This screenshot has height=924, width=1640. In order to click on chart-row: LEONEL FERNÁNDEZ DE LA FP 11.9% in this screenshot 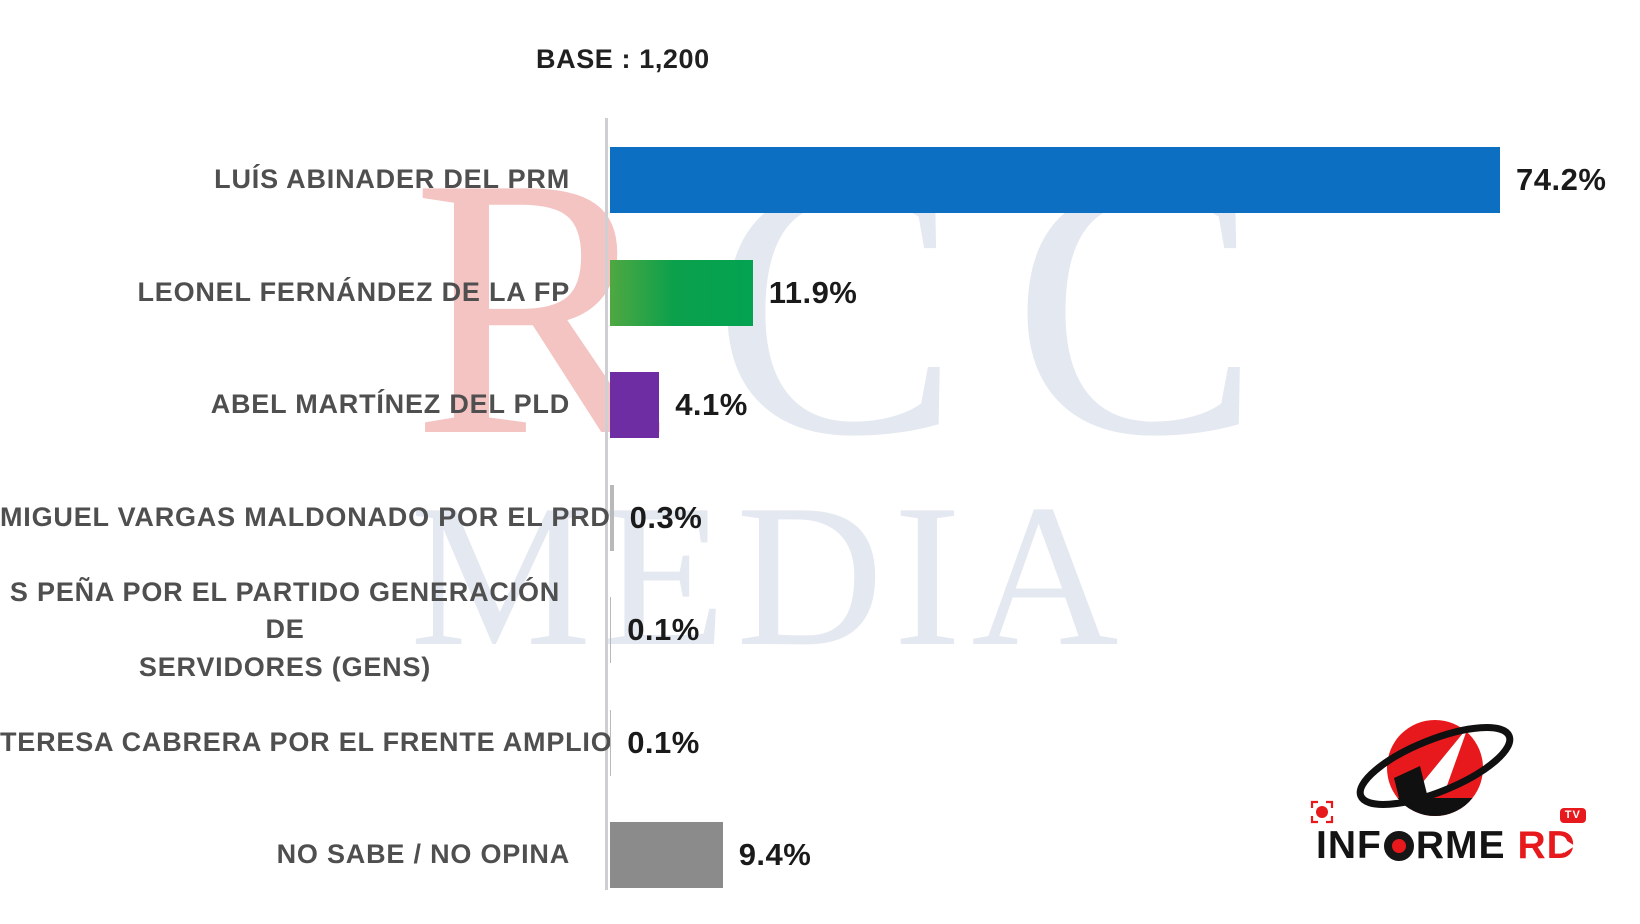, I will do `click(820, 293)`.